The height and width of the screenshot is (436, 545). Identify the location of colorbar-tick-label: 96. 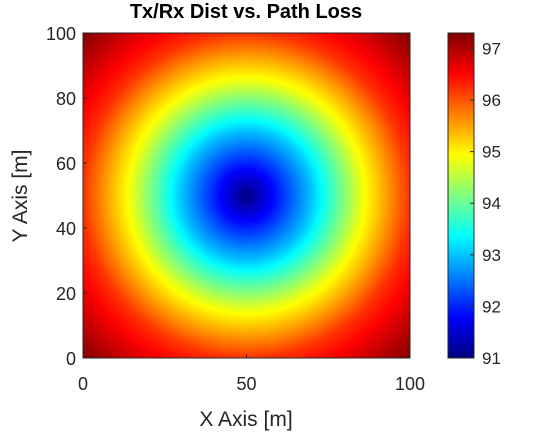
(491, 100).